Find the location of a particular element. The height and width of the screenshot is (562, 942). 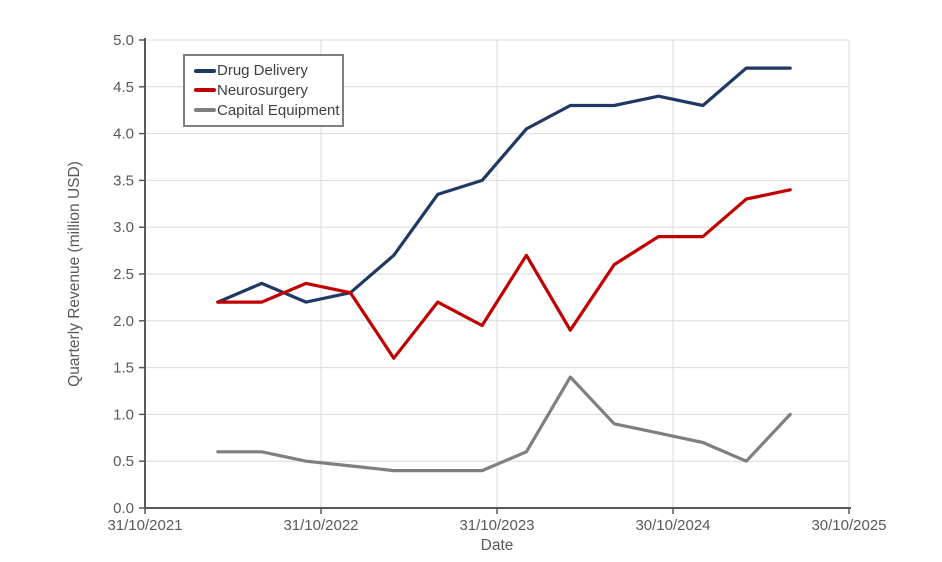

y-tick-label: 4.5 is located at coordinates (123, 87).